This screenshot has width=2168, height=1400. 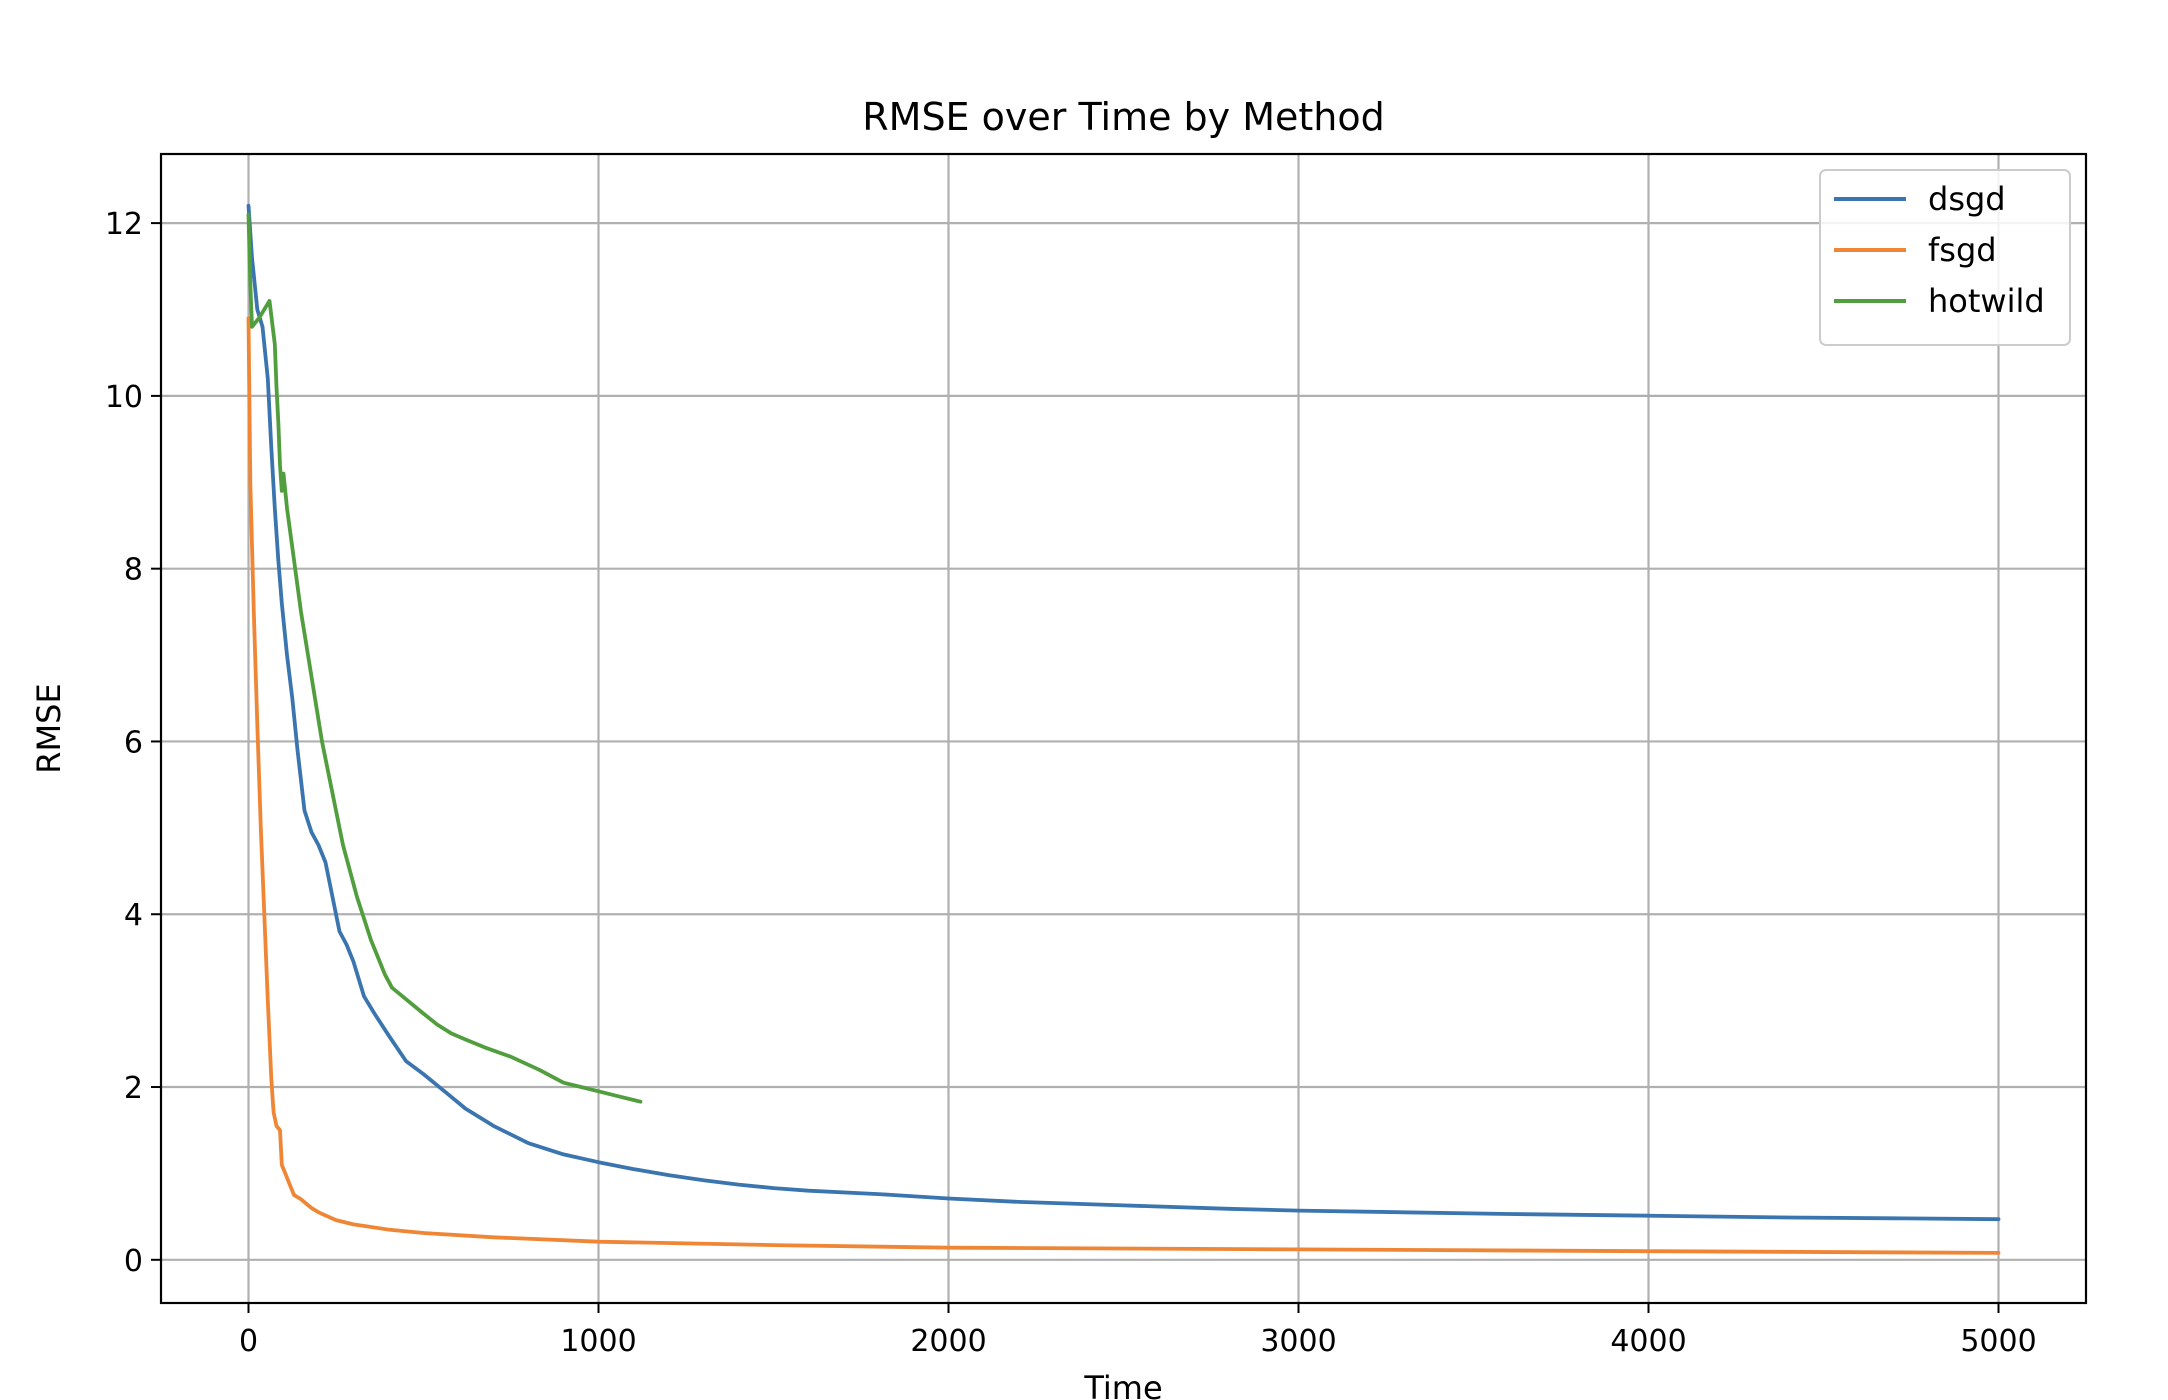 I want to click on chart-title: RMSE over Time by Method, so click(x=1123, y=117).